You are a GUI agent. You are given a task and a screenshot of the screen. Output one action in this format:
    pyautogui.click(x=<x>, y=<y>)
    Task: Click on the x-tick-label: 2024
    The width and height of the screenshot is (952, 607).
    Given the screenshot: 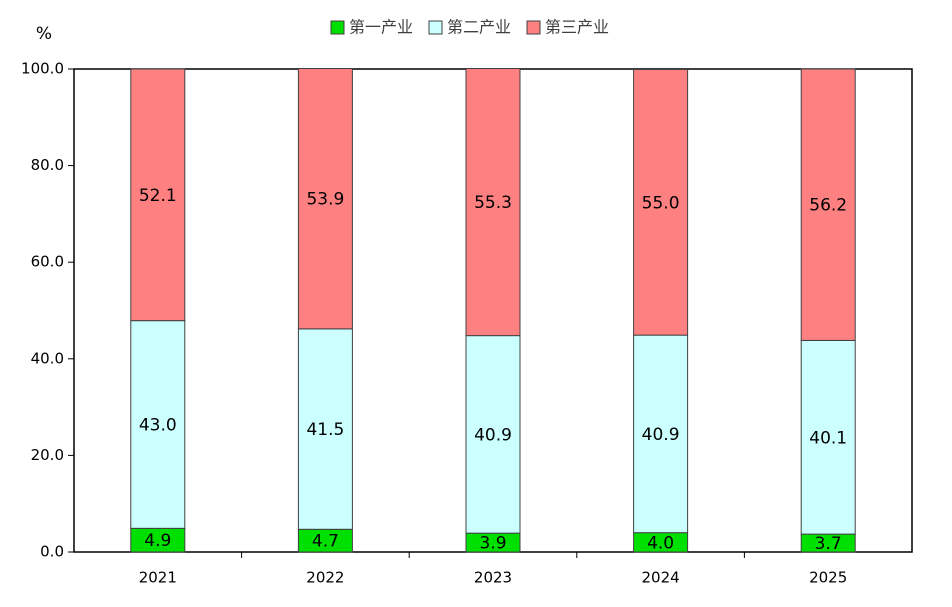 What is the action you would take?
    pyautogui.click(x=661, y=578)
    